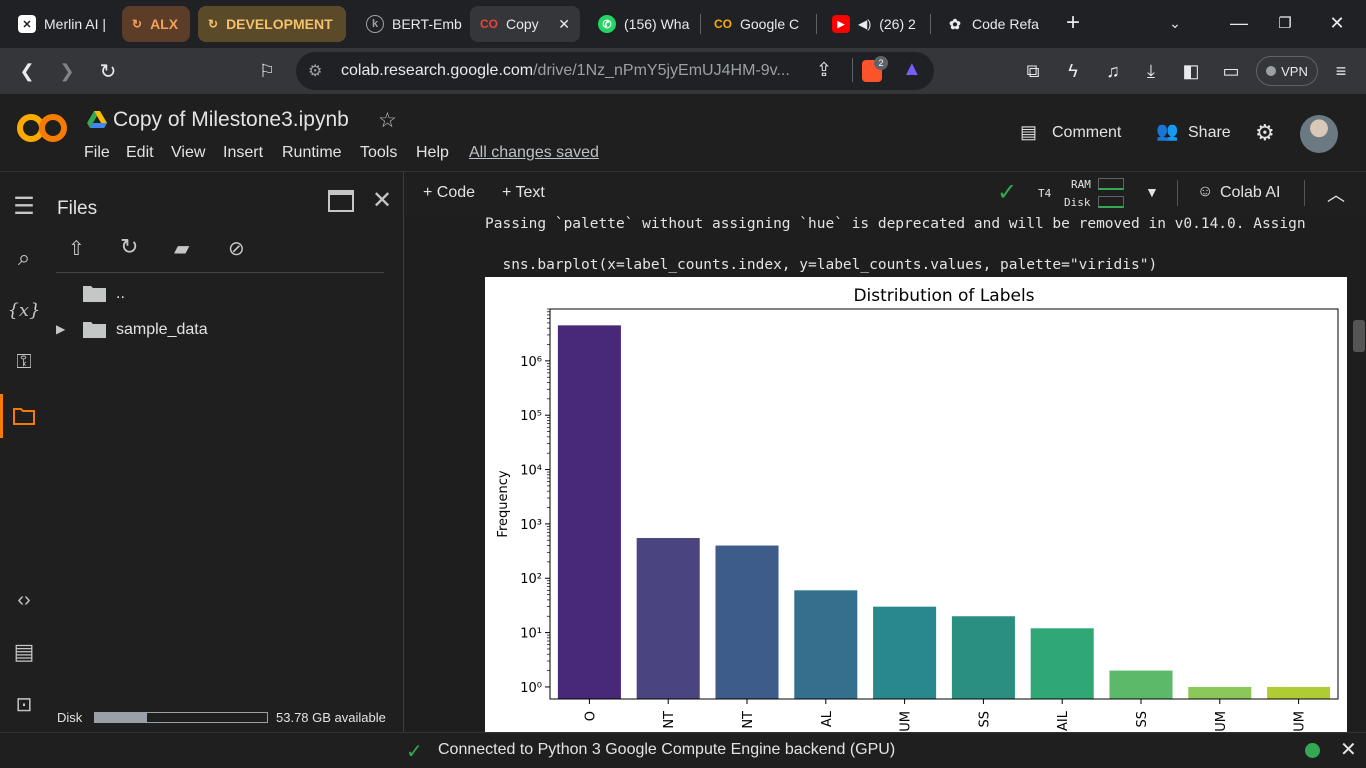  What do you see at coordinates (315, 71) in the screenshot?
I see `site-settings-icon: ⚙` at bounding box center [315, 71].